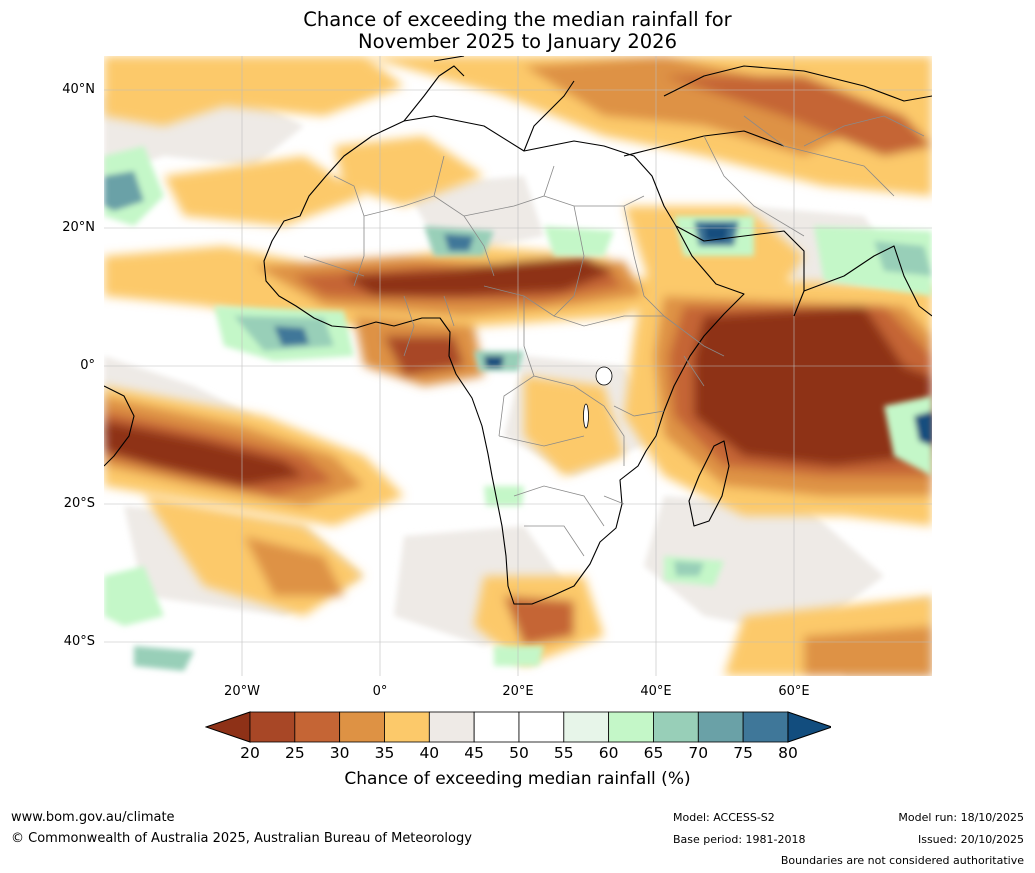 The height and width of the screenshot is (873, 1035). Describe the element at coordinates (970, 839) in the screenshot. I see `issued-date: Issued: 20/10/2025` at that location.